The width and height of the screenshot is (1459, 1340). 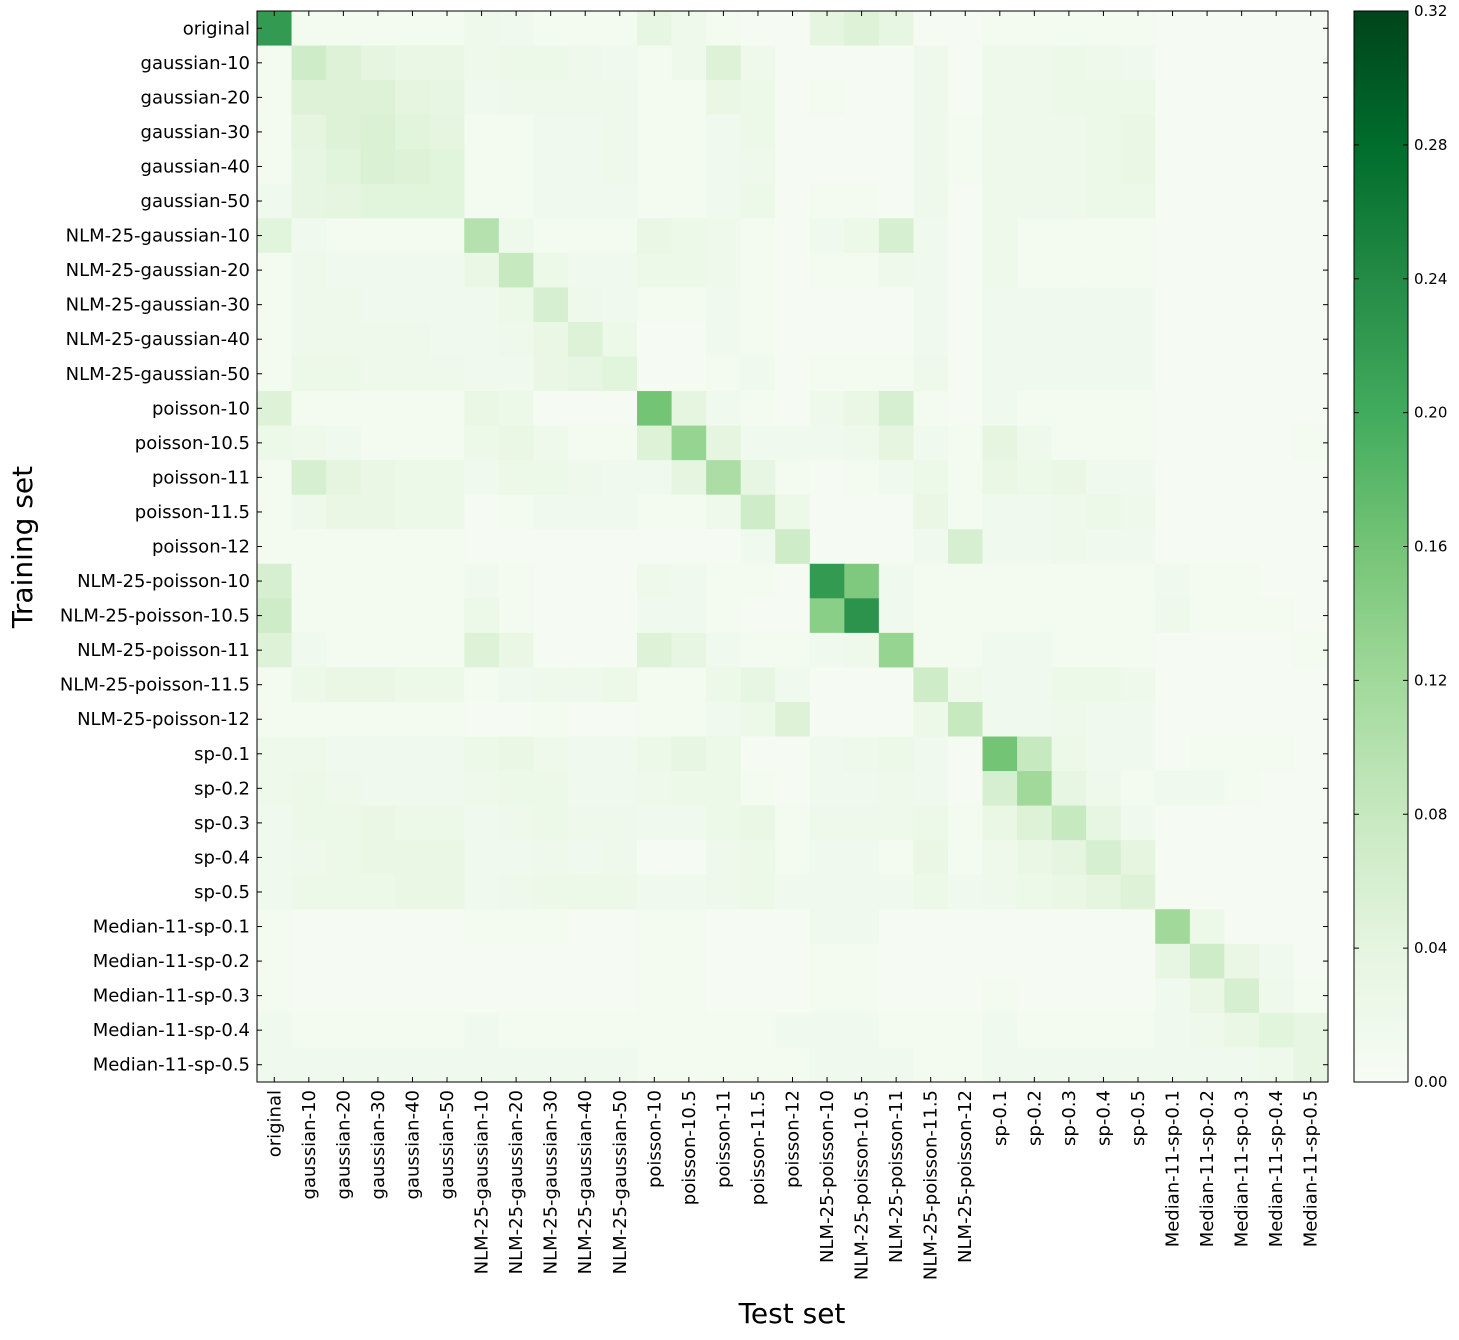 I want to click on y-tick-label: gaussian-50, so click(x=195, y=201).